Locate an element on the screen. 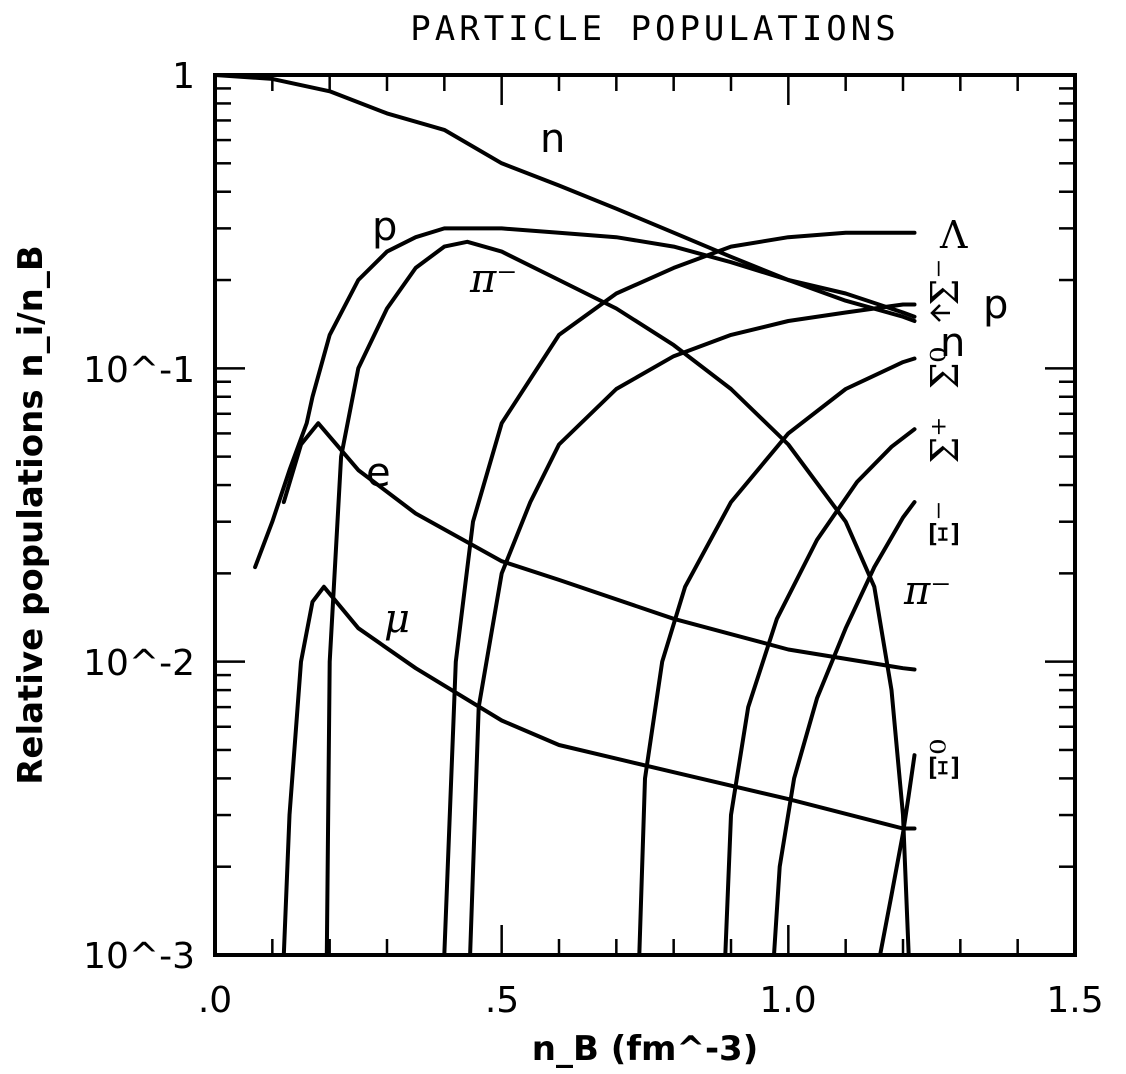 This screenshot has height=1074, width=1126. x-tick-label: .0 is located at coordinates (215, 1000).